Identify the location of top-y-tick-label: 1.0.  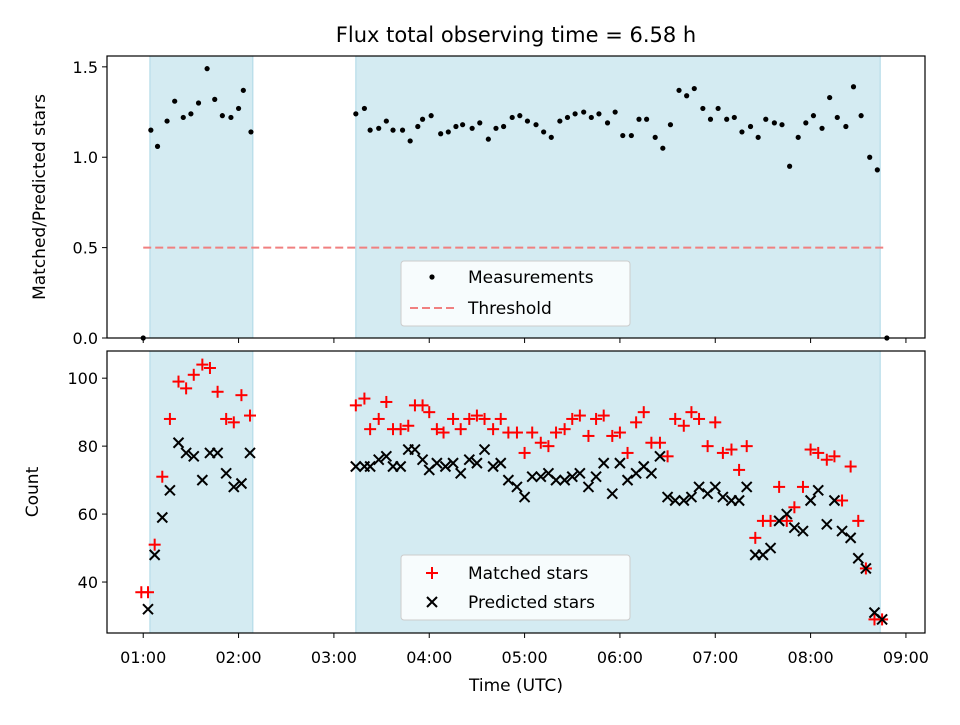
(85, 157).